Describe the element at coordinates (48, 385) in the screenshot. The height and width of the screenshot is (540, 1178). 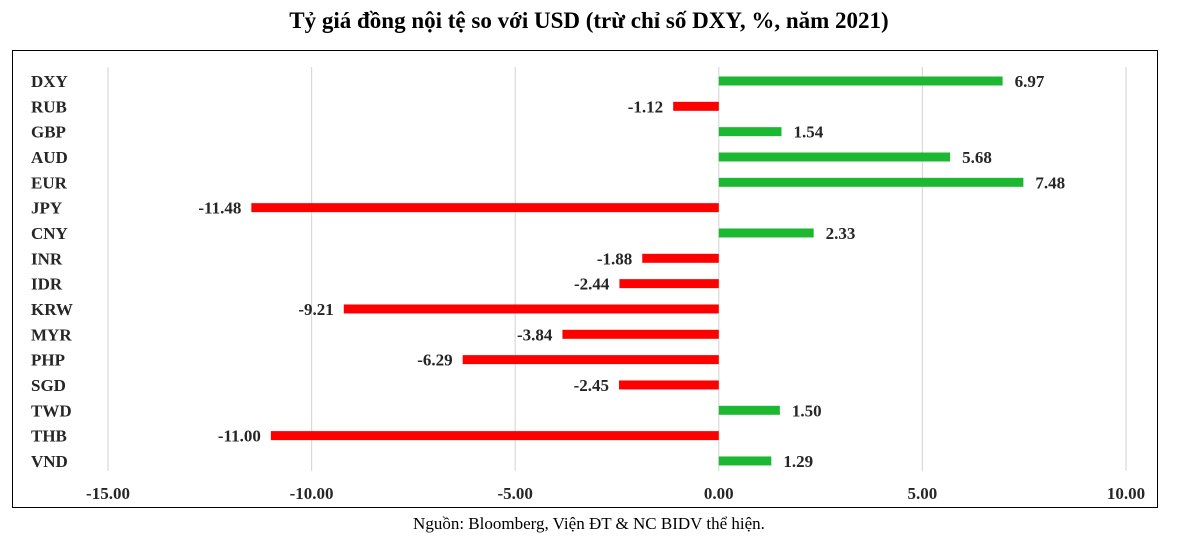
I see `category-label: SGD` at that location.